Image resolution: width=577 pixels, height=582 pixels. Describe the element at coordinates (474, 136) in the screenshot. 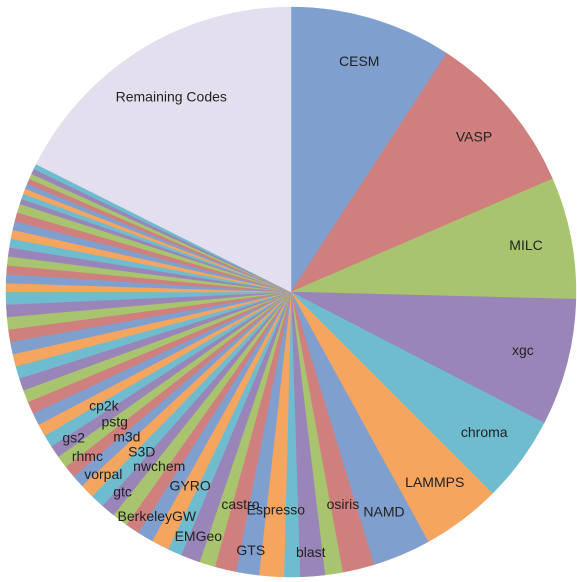

I see `slice-label: VASP` at that location.